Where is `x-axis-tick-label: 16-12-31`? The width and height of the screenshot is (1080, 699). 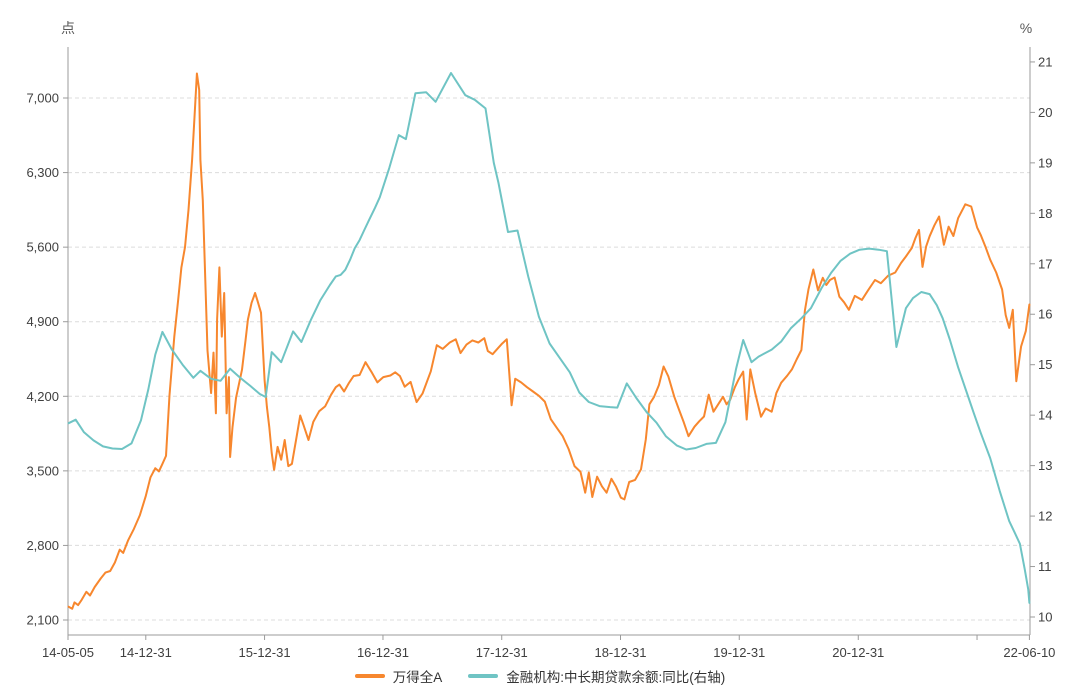
x-axis-tick-label: 16-12-31 is located at coordinates (383, 652).